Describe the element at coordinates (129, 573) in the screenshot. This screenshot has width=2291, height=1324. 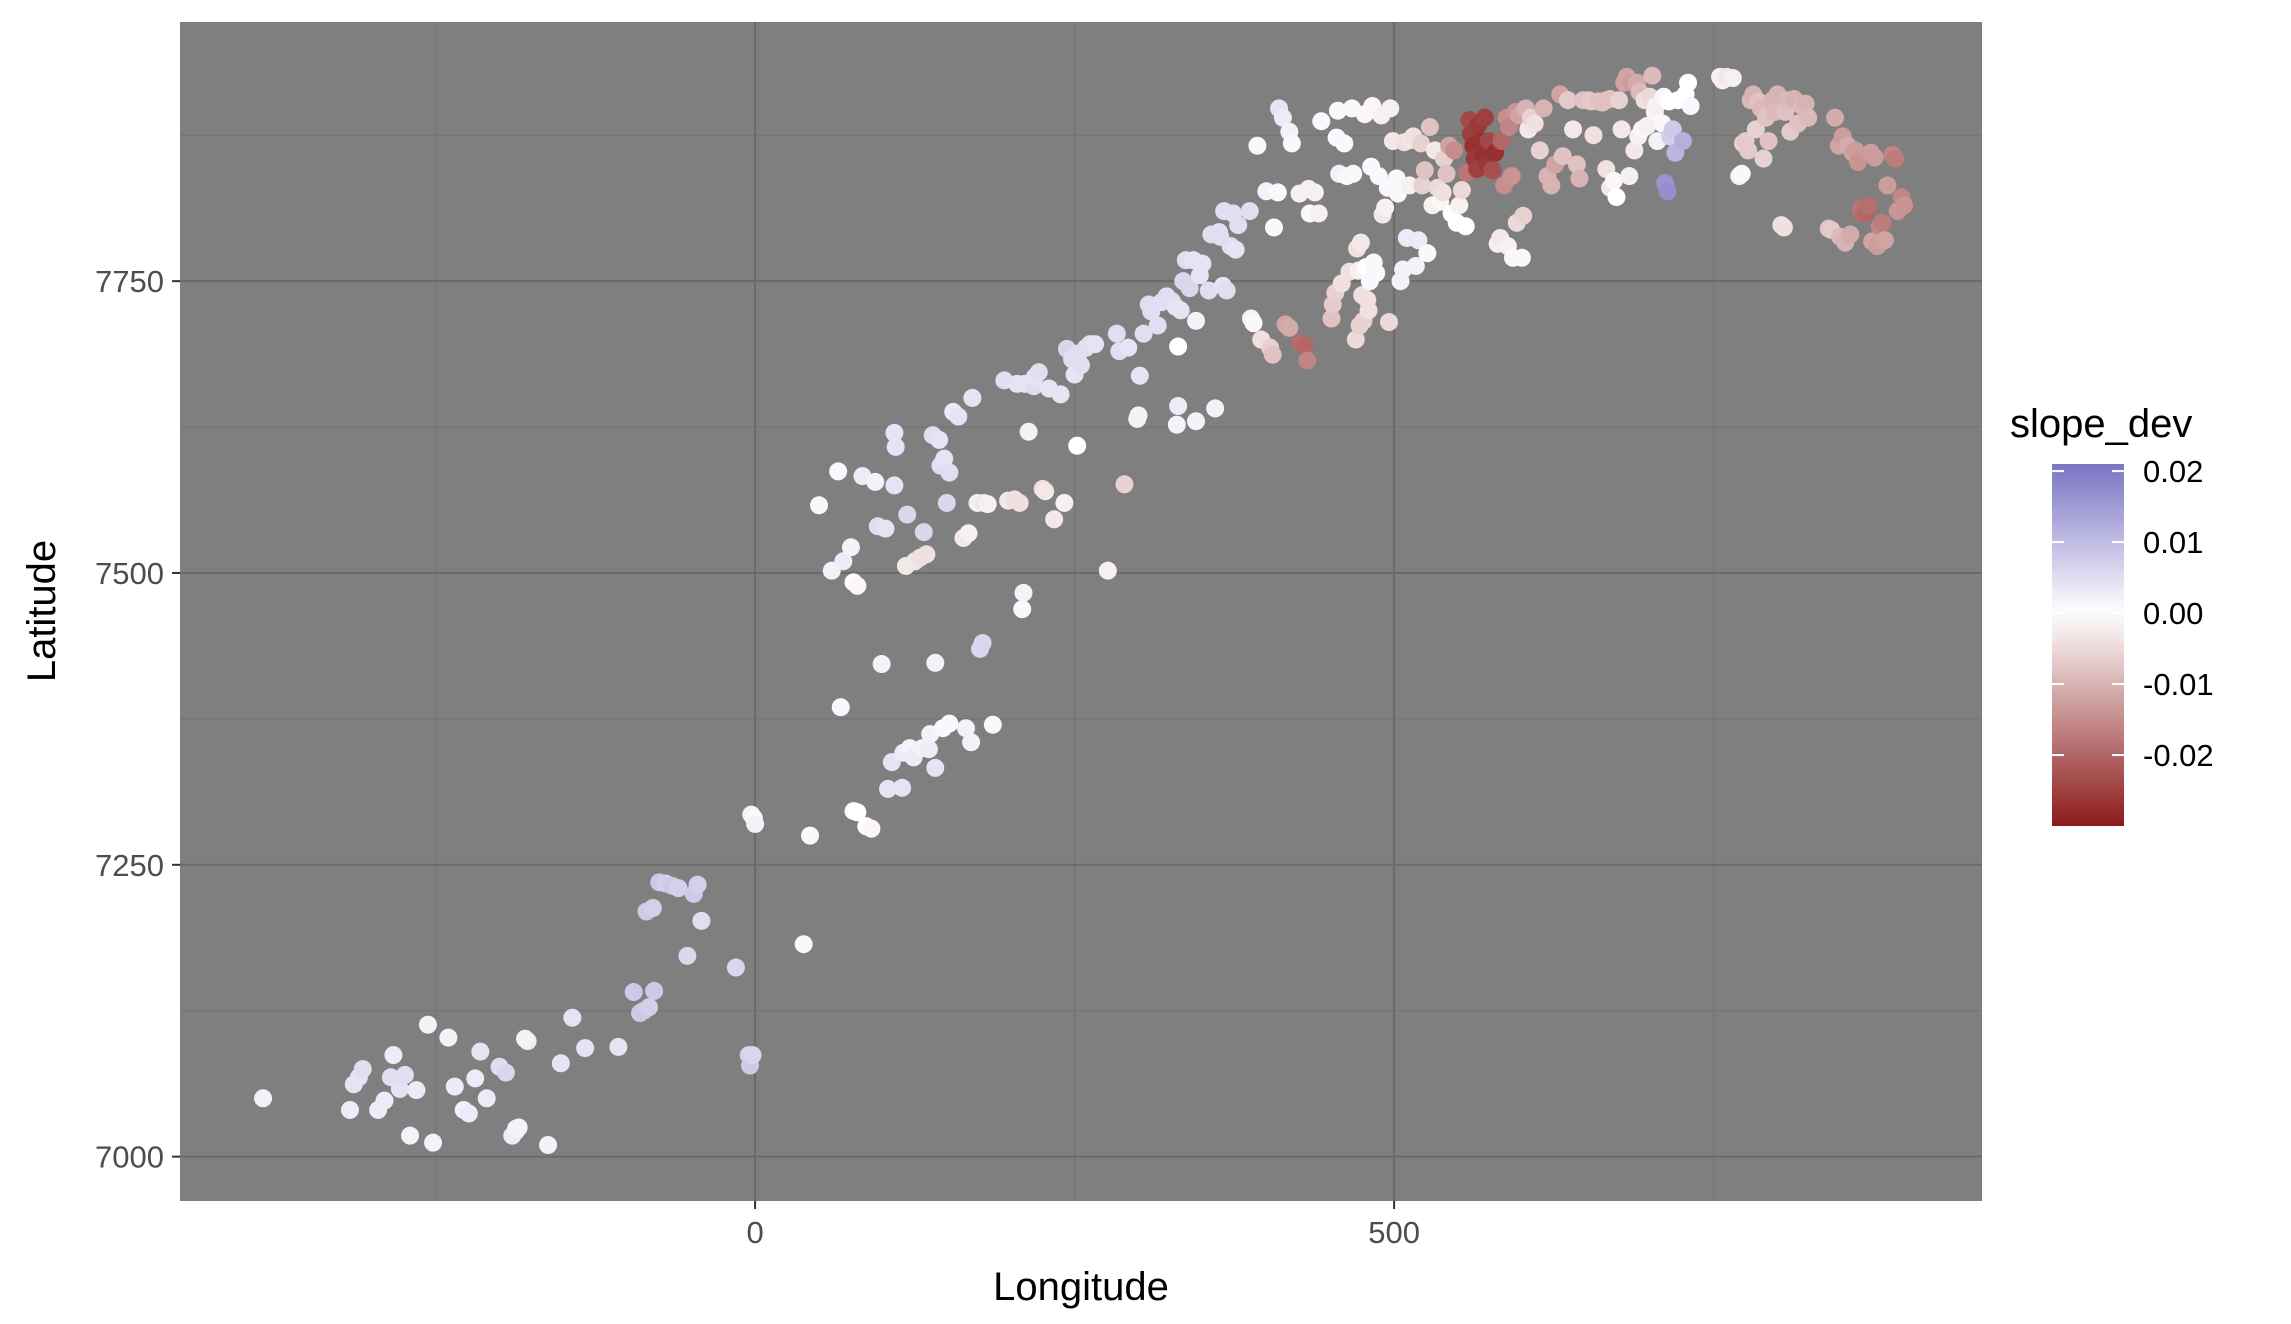
I see `y-tick-label: 7500` at that location.